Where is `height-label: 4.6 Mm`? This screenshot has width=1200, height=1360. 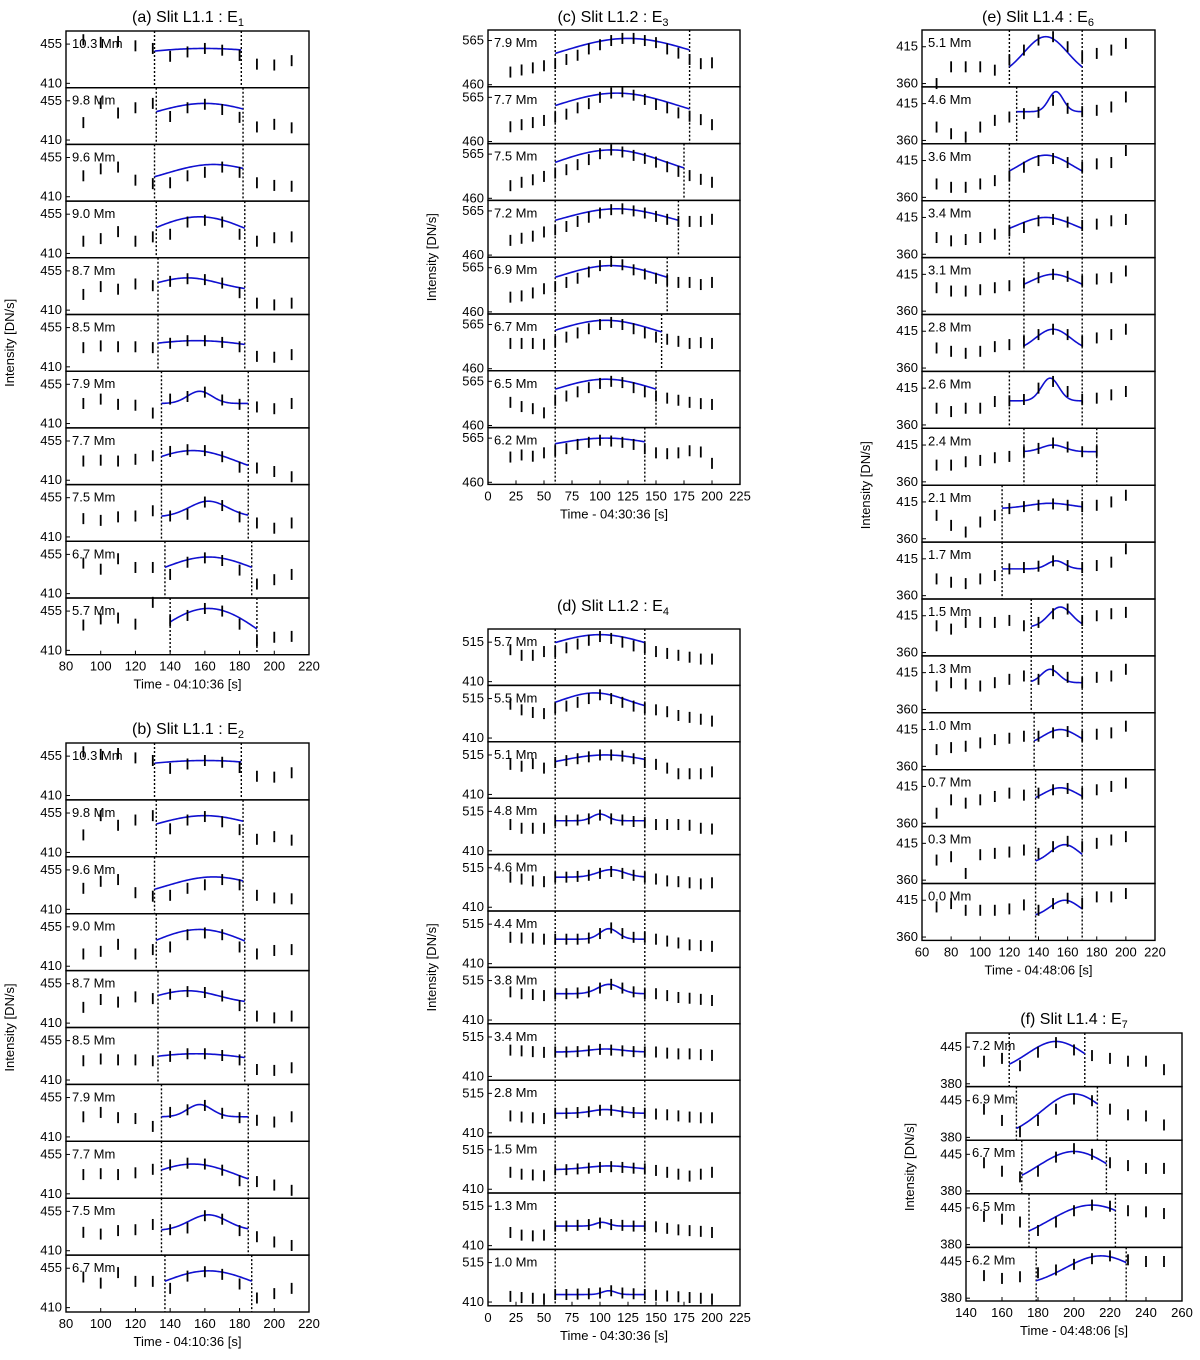 height-label: 4.6 Mm is located at coordinates (949, 99).